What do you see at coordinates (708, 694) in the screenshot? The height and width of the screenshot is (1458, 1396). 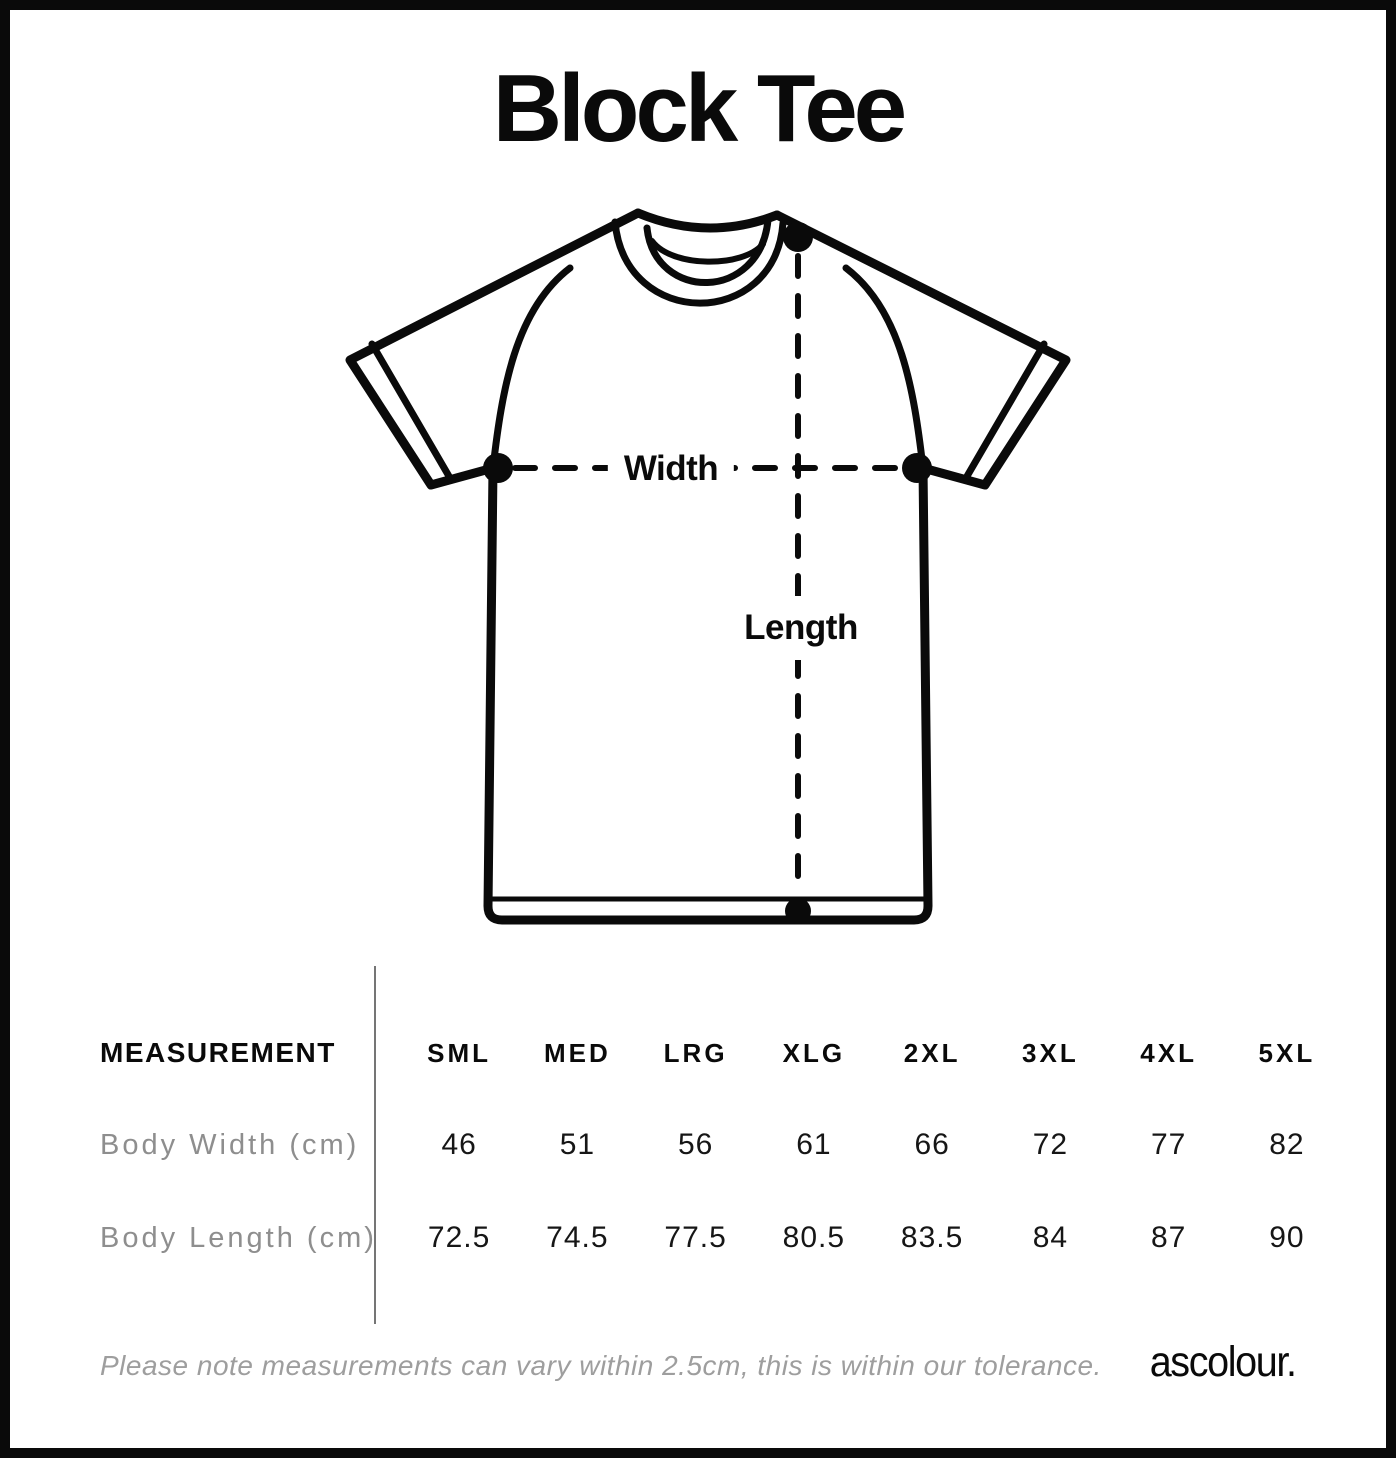 I see `torso-outline` at bounding box center [708, 694].